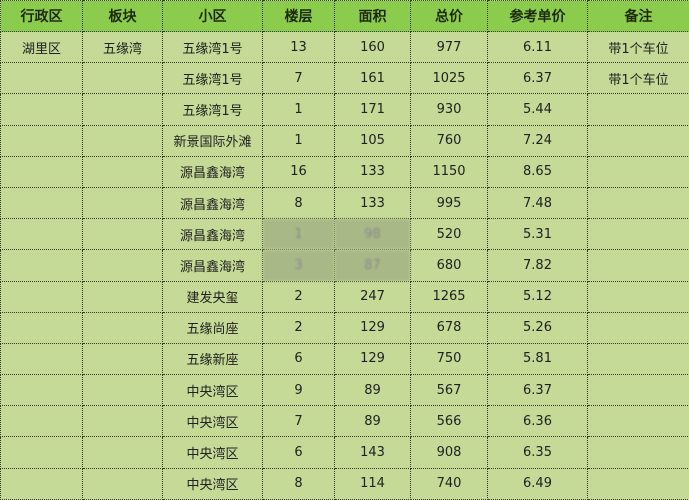 This screenshot has width=689, height=500. Describe the element at coordinates (344, 359) in the screenshot. I see `table-row: 五缘新座 6 129 750 5.81` at that location.